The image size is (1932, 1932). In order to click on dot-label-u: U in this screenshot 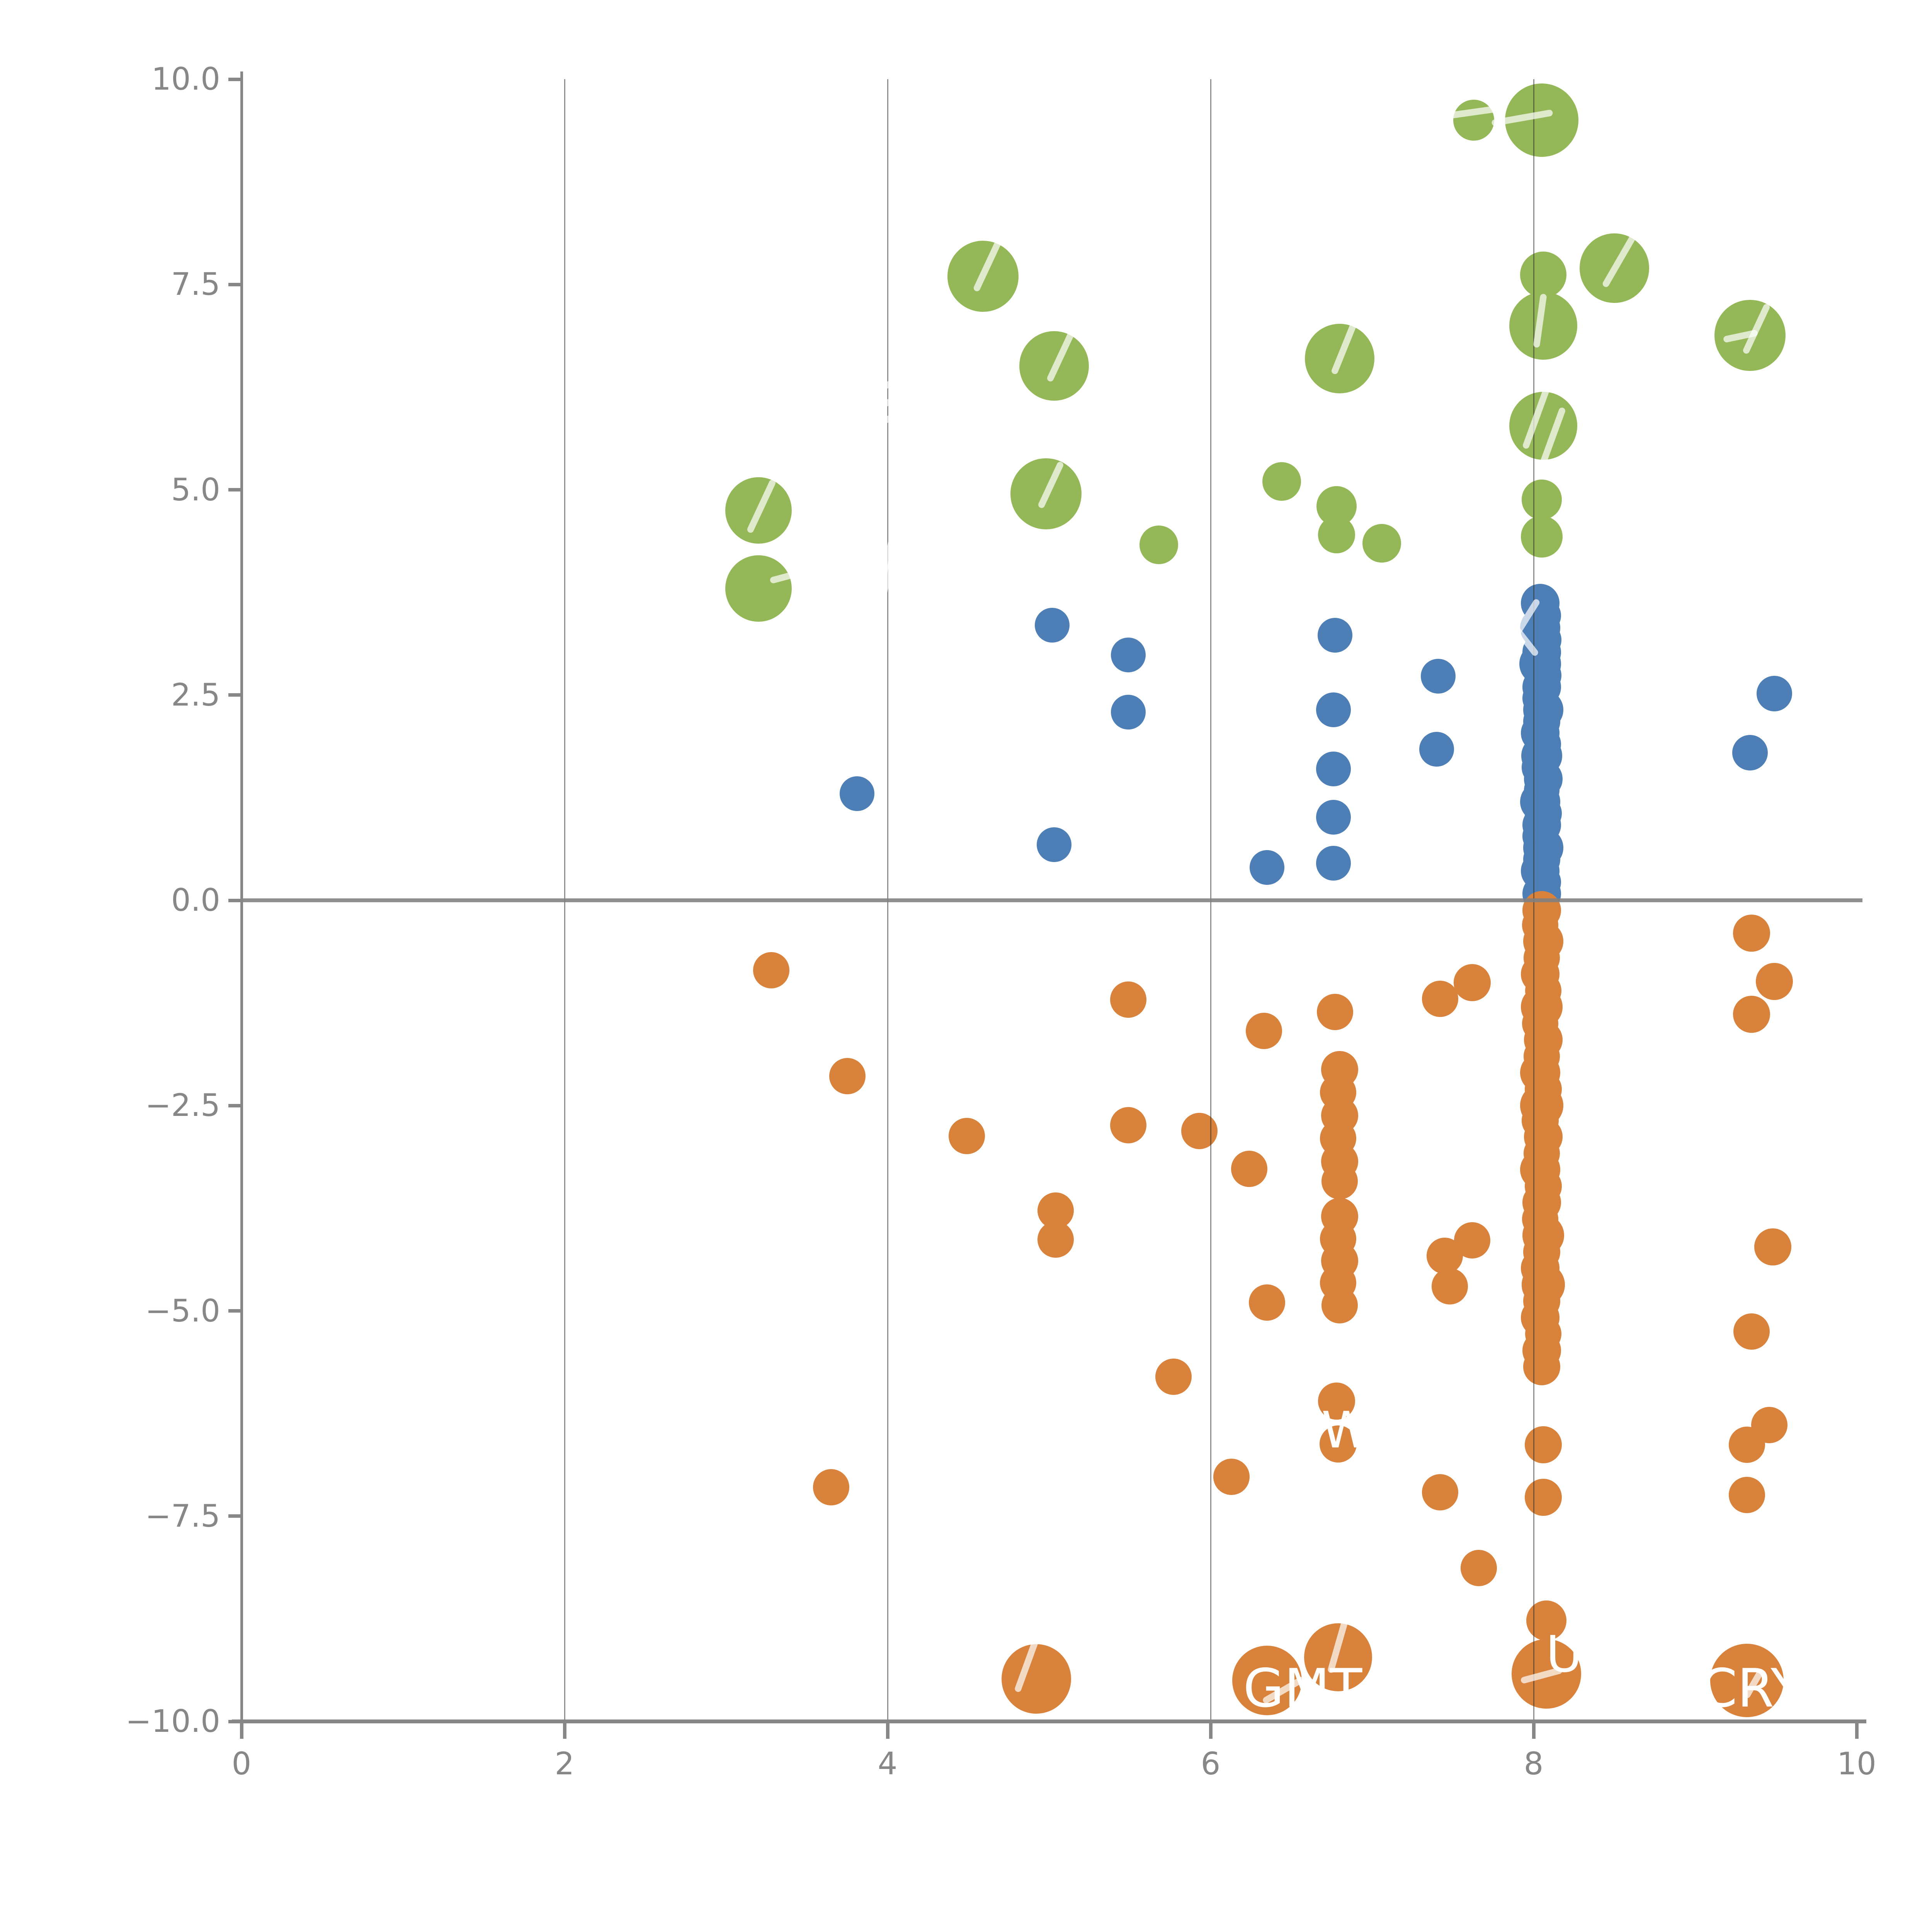, I will do `click(1565, 1654)`.